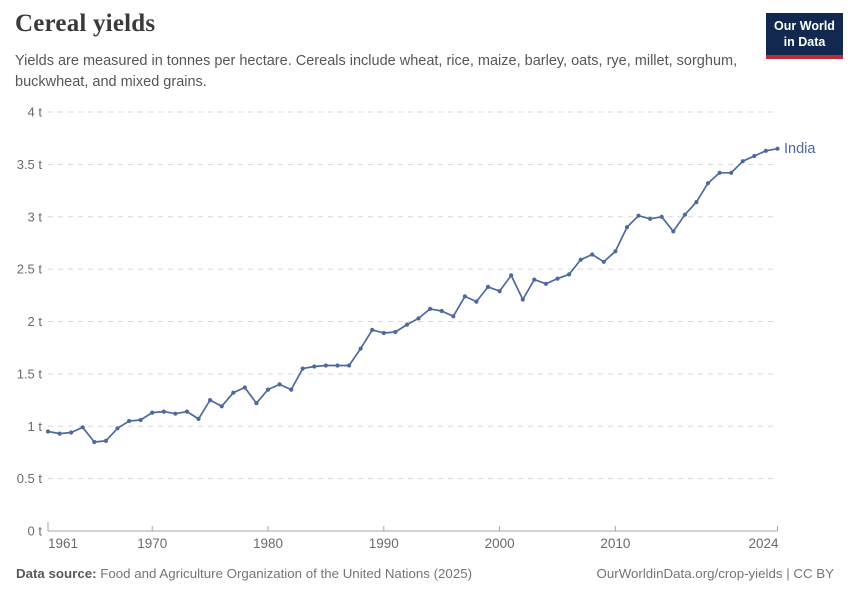 The width and height of the screenshot is (850, 600). What do you see at coordinates (35, 112) in the screenshot?
I see `y-tick-label: 4 t` at bounding box center [35, 112].